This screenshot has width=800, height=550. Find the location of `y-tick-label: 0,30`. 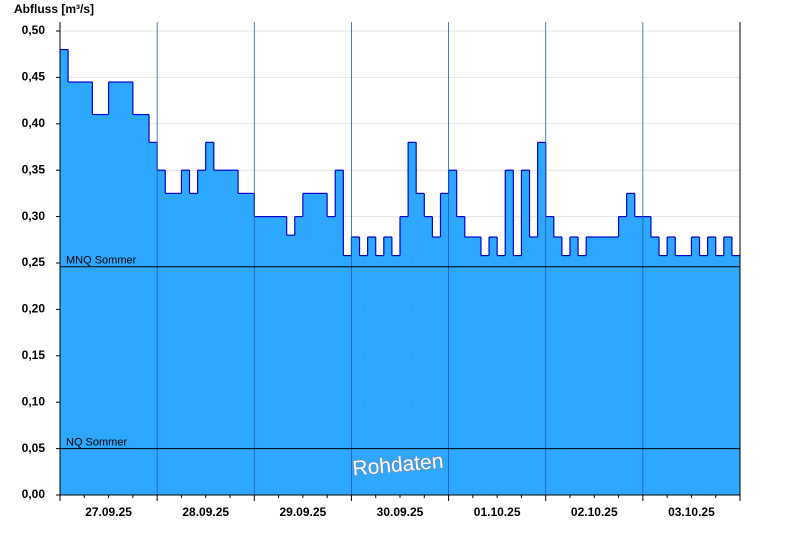

y-tick-label: 0,30 is located at coordinates (34, 216).